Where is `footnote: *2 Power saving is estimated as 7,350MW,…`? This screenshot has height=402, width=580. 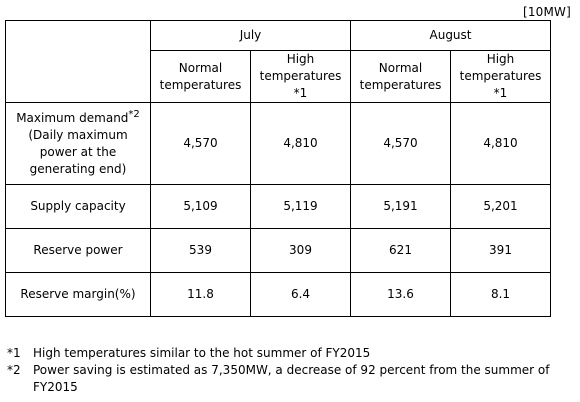 footnote: *2 Power saving is estimated as 7,350MW,… is located at coordinates (292, 379).